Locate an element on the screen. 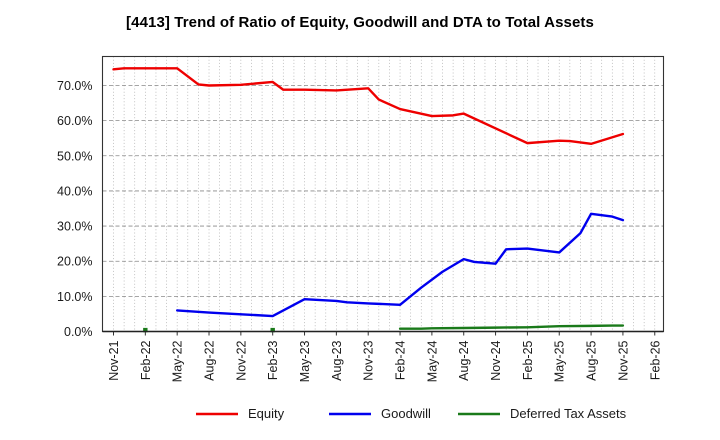 The width and height of the screenshot is (720, 440). legend-label-deferred-tax-assets: Deferred Tax Assets is located at coordinates (568, 413).